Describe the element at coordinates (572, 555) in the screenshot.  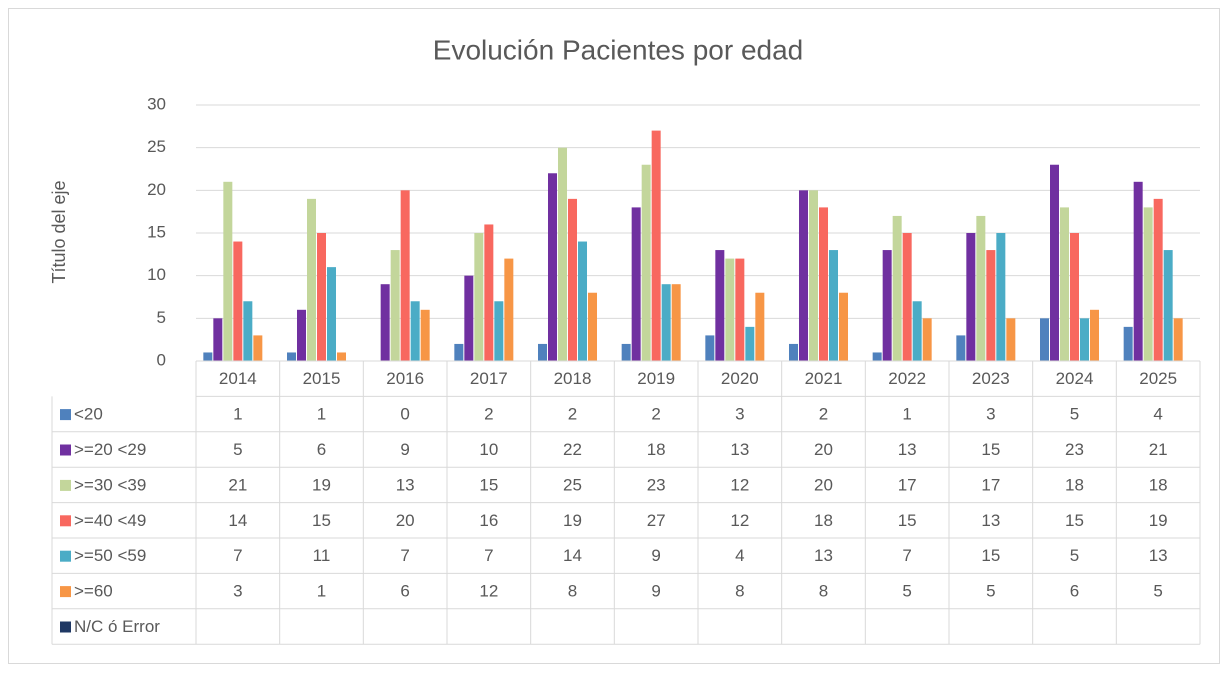
I see `data-table-value: 14` at that location.